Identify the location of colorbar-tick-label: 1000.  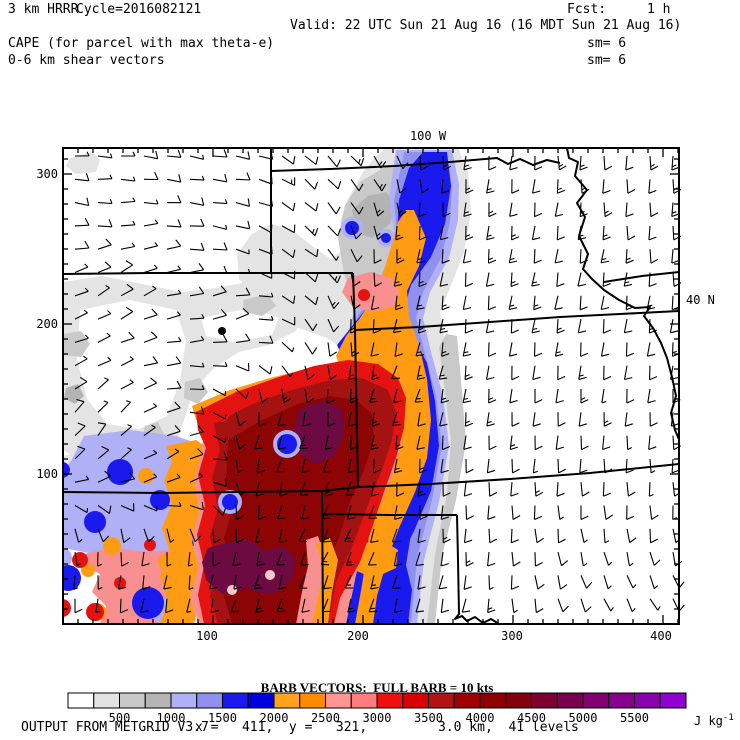
(171, 718).